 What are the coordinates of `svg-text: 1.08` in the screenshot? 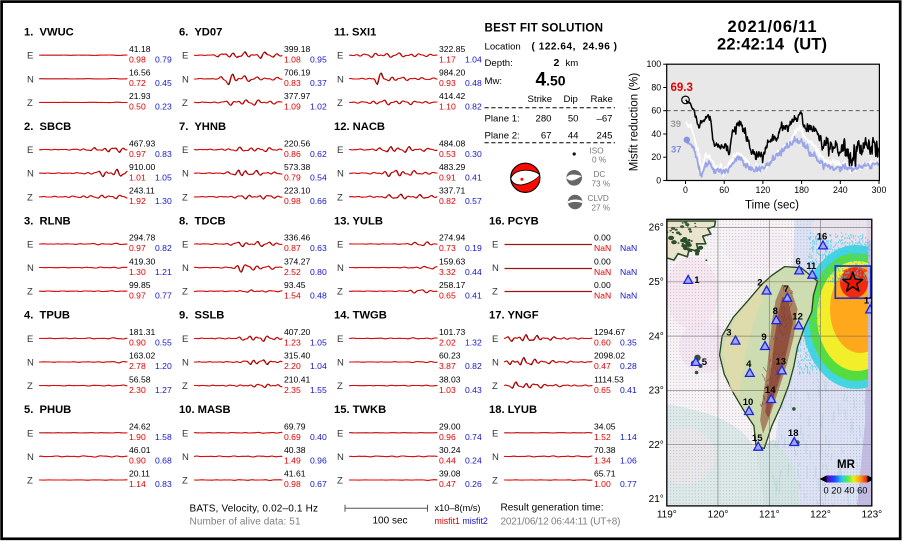 It's located at (292, 59).